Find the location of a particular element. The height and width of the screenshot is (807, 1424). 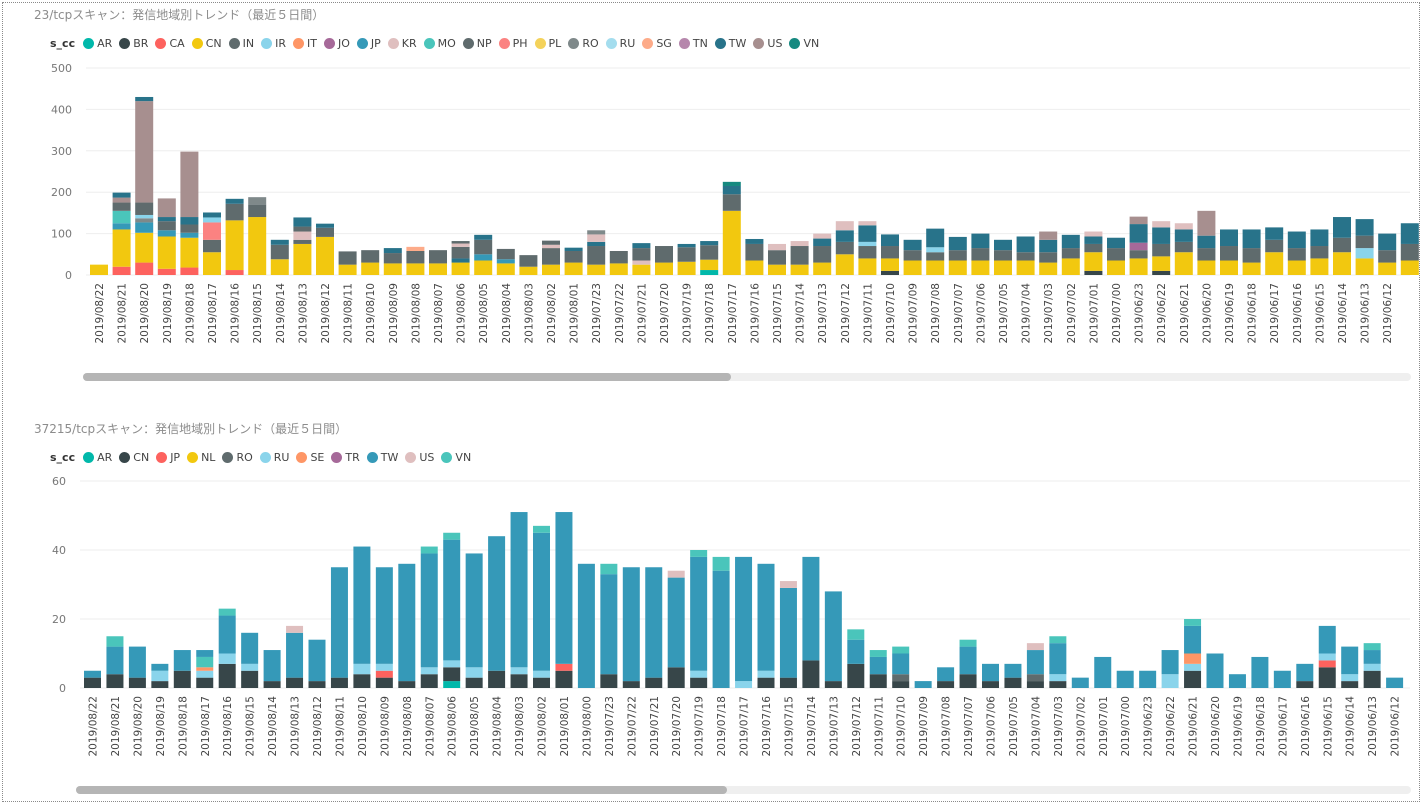

bar-segment-in is located at coordinates (121, 206).